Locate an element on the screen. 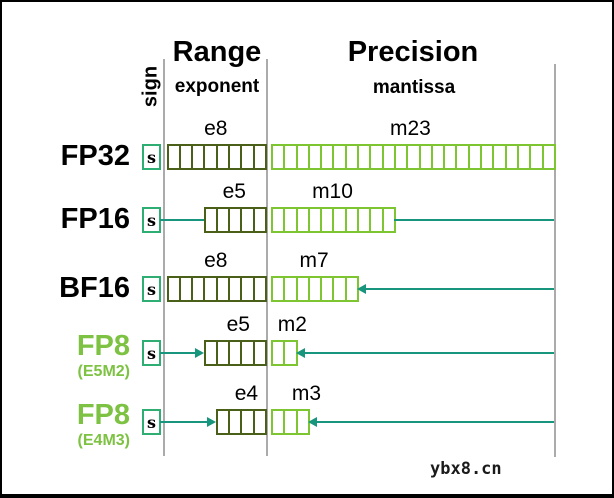 The height and width of the screenshot is (498, 614). exponent-bit-count: e4 is located at coordinates (246, 393).